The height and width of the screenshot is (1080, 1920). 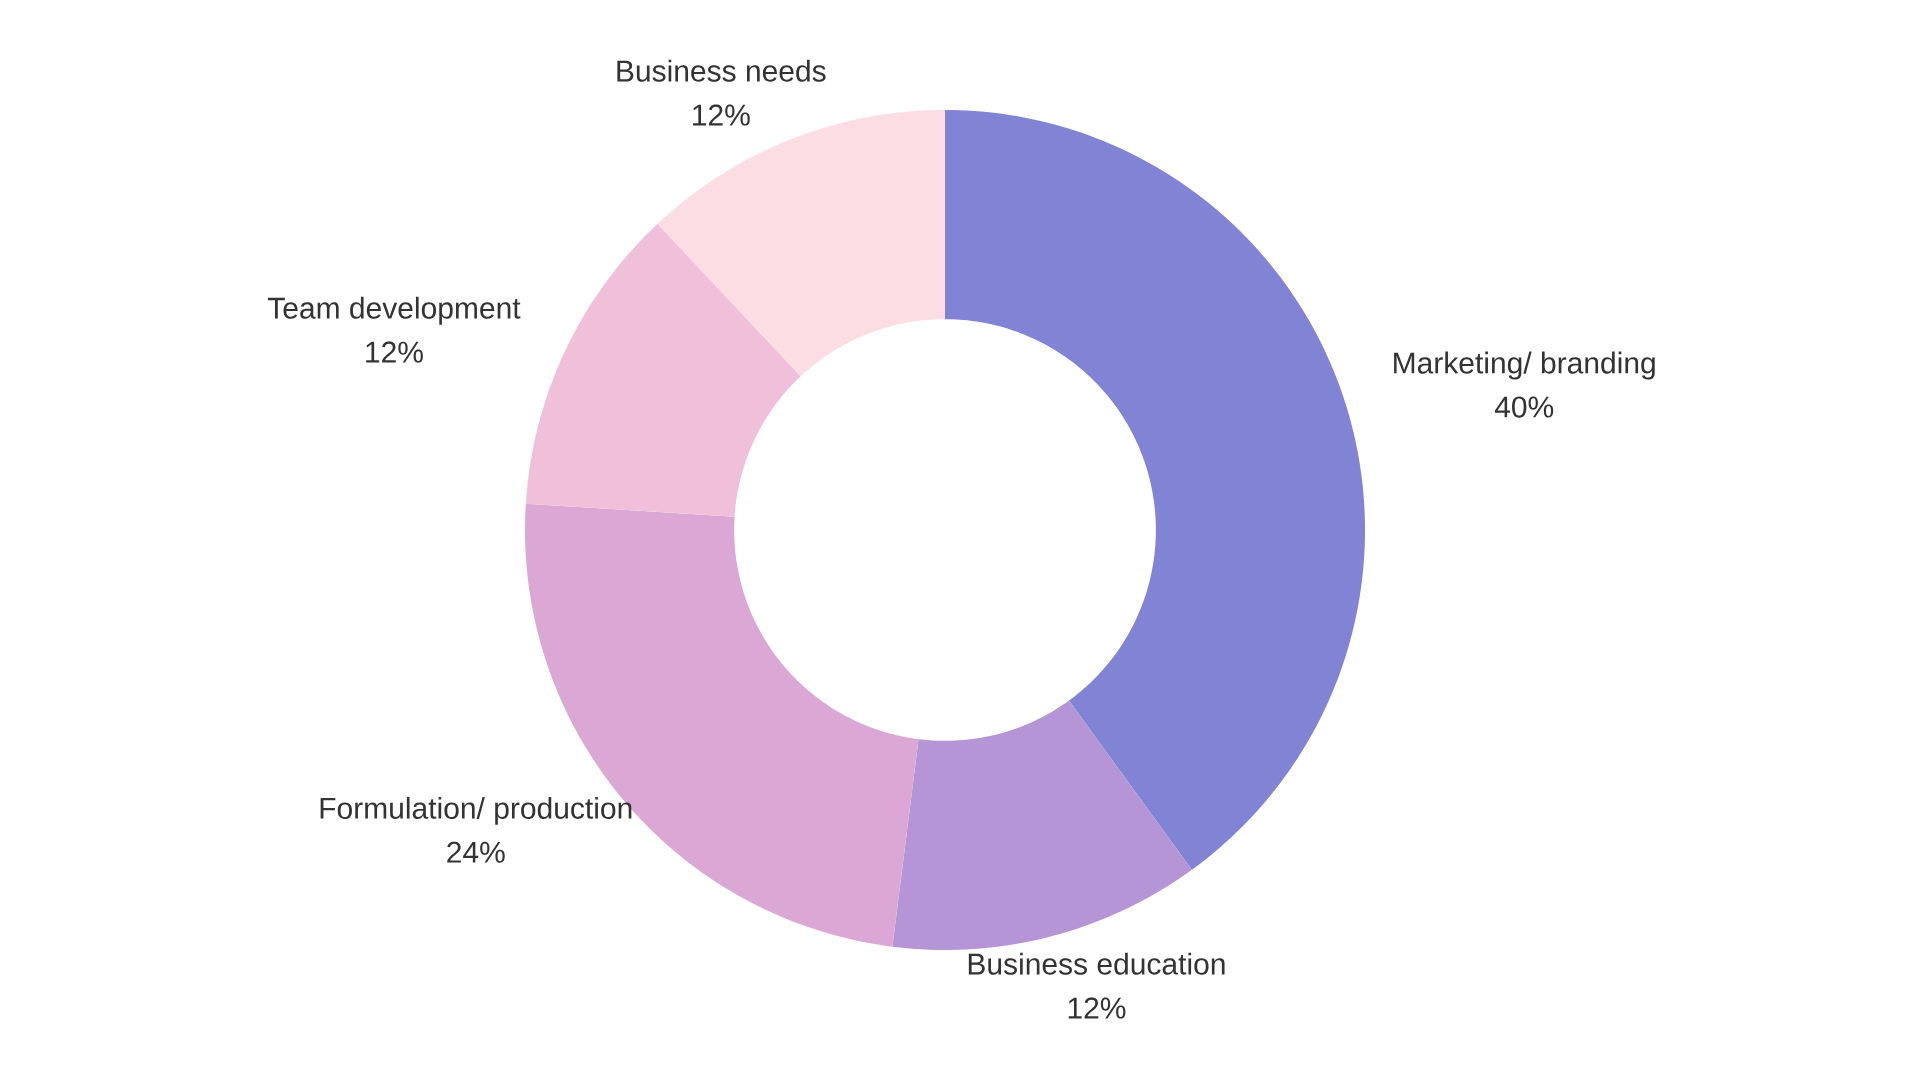 I want to click on data-label: 40%, so click(x=1524, y=407).